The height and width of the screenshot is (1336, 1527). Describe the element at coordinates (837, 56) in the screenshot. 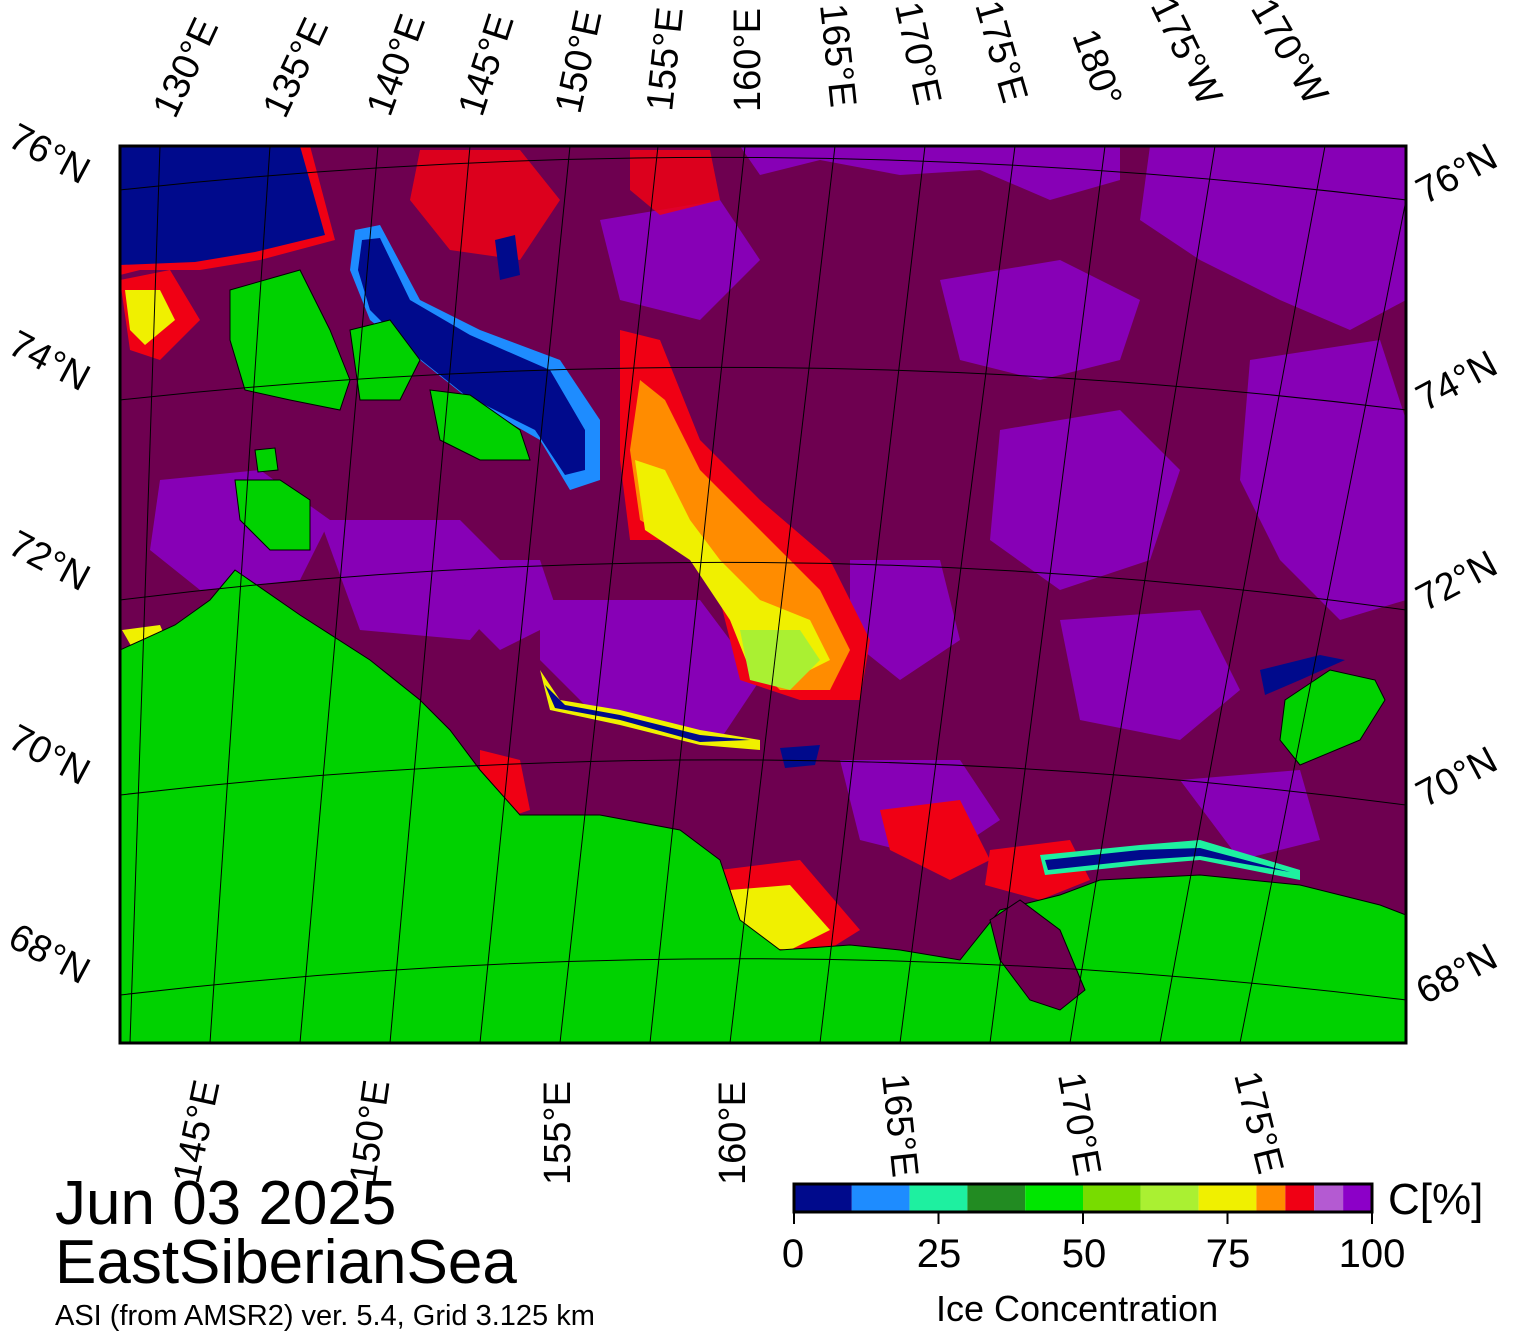

I see `top-lon-label: 165°E` at that location.